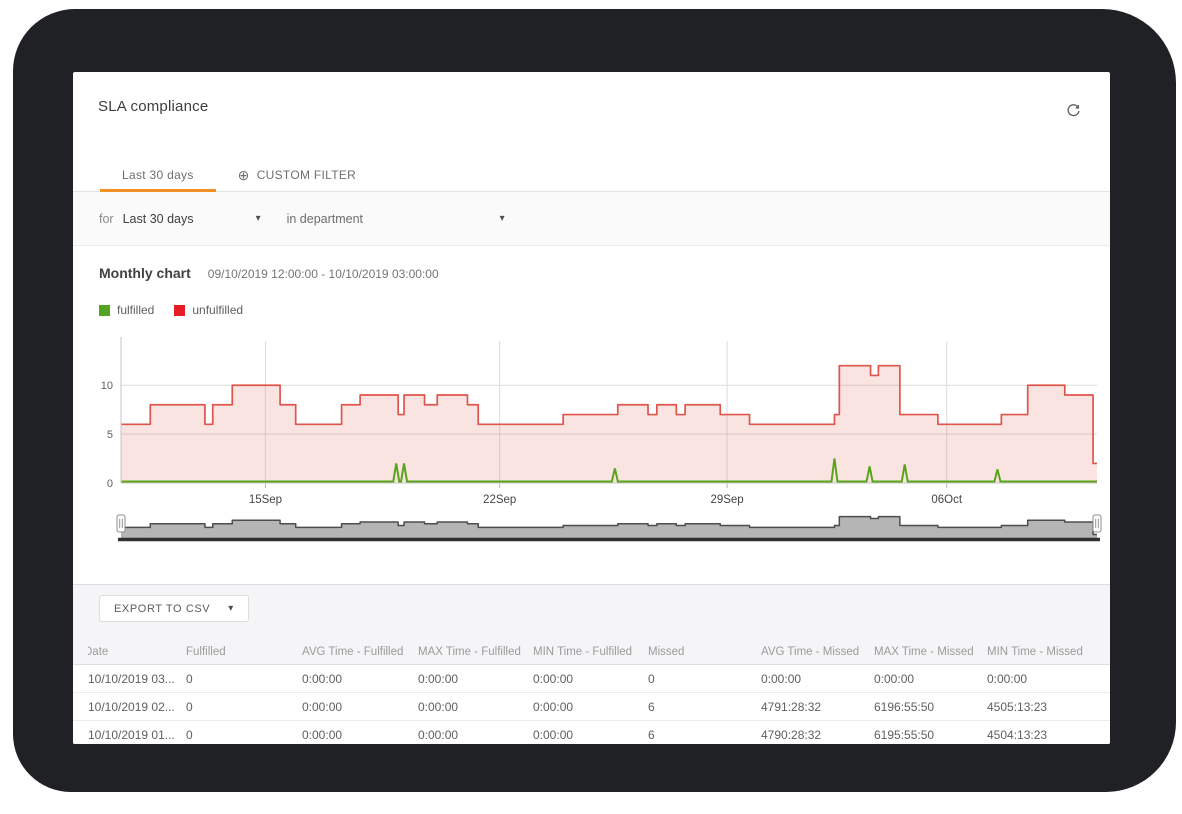 Image resolution: width=1182 pixels, height=814 pixels. Describe the element at coordinates (243, 174) in the screenshot. I see `plus-circle-icon: ⊕` at that location.